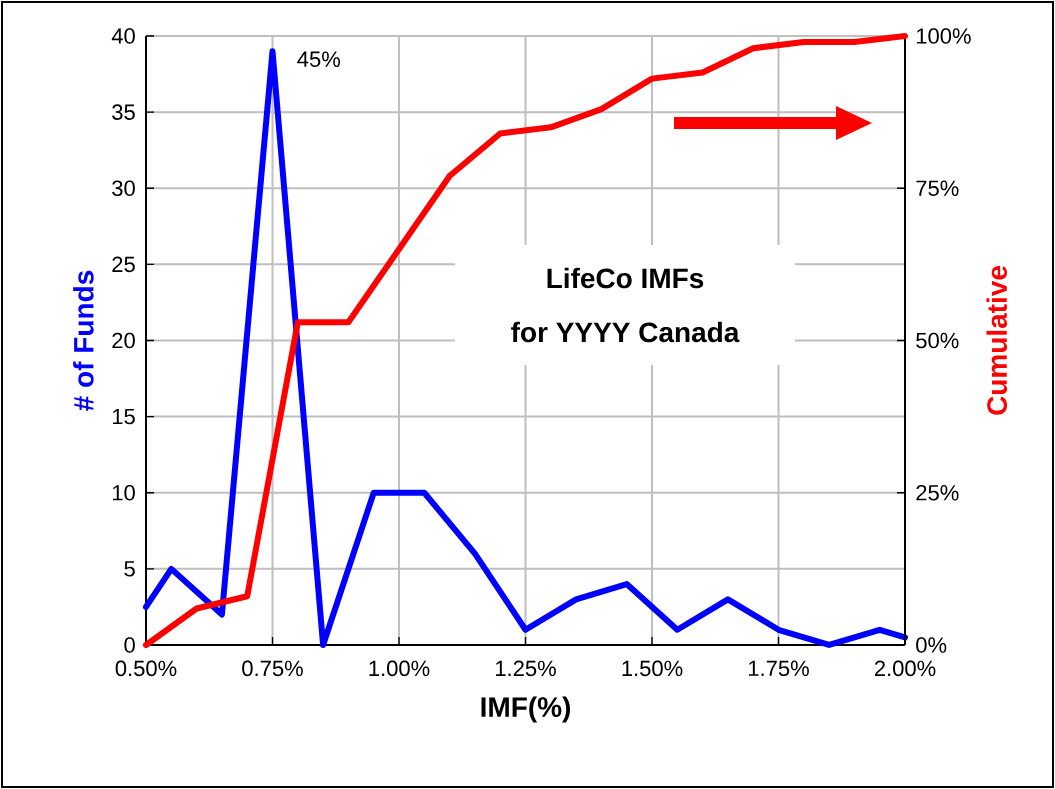  Describe the element at coordinates (123, 188) in the screenshot. I see `y-tick-label: 30` at that location.